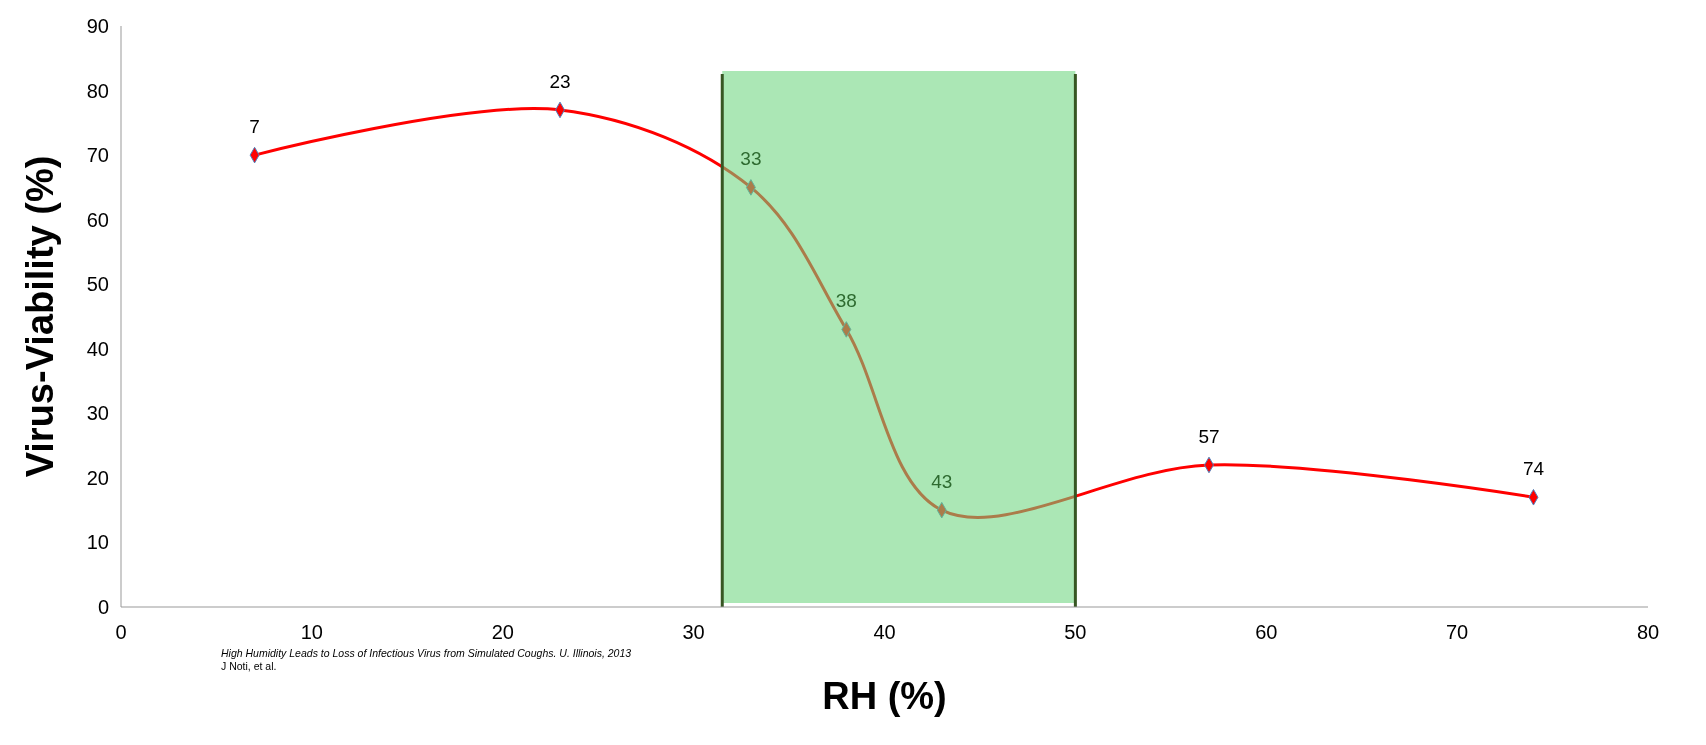 The image size is (1706, 745). Describe the element at coordinates (121, 632) in the screenshot. I see `x-tick-label: 0` at that location.